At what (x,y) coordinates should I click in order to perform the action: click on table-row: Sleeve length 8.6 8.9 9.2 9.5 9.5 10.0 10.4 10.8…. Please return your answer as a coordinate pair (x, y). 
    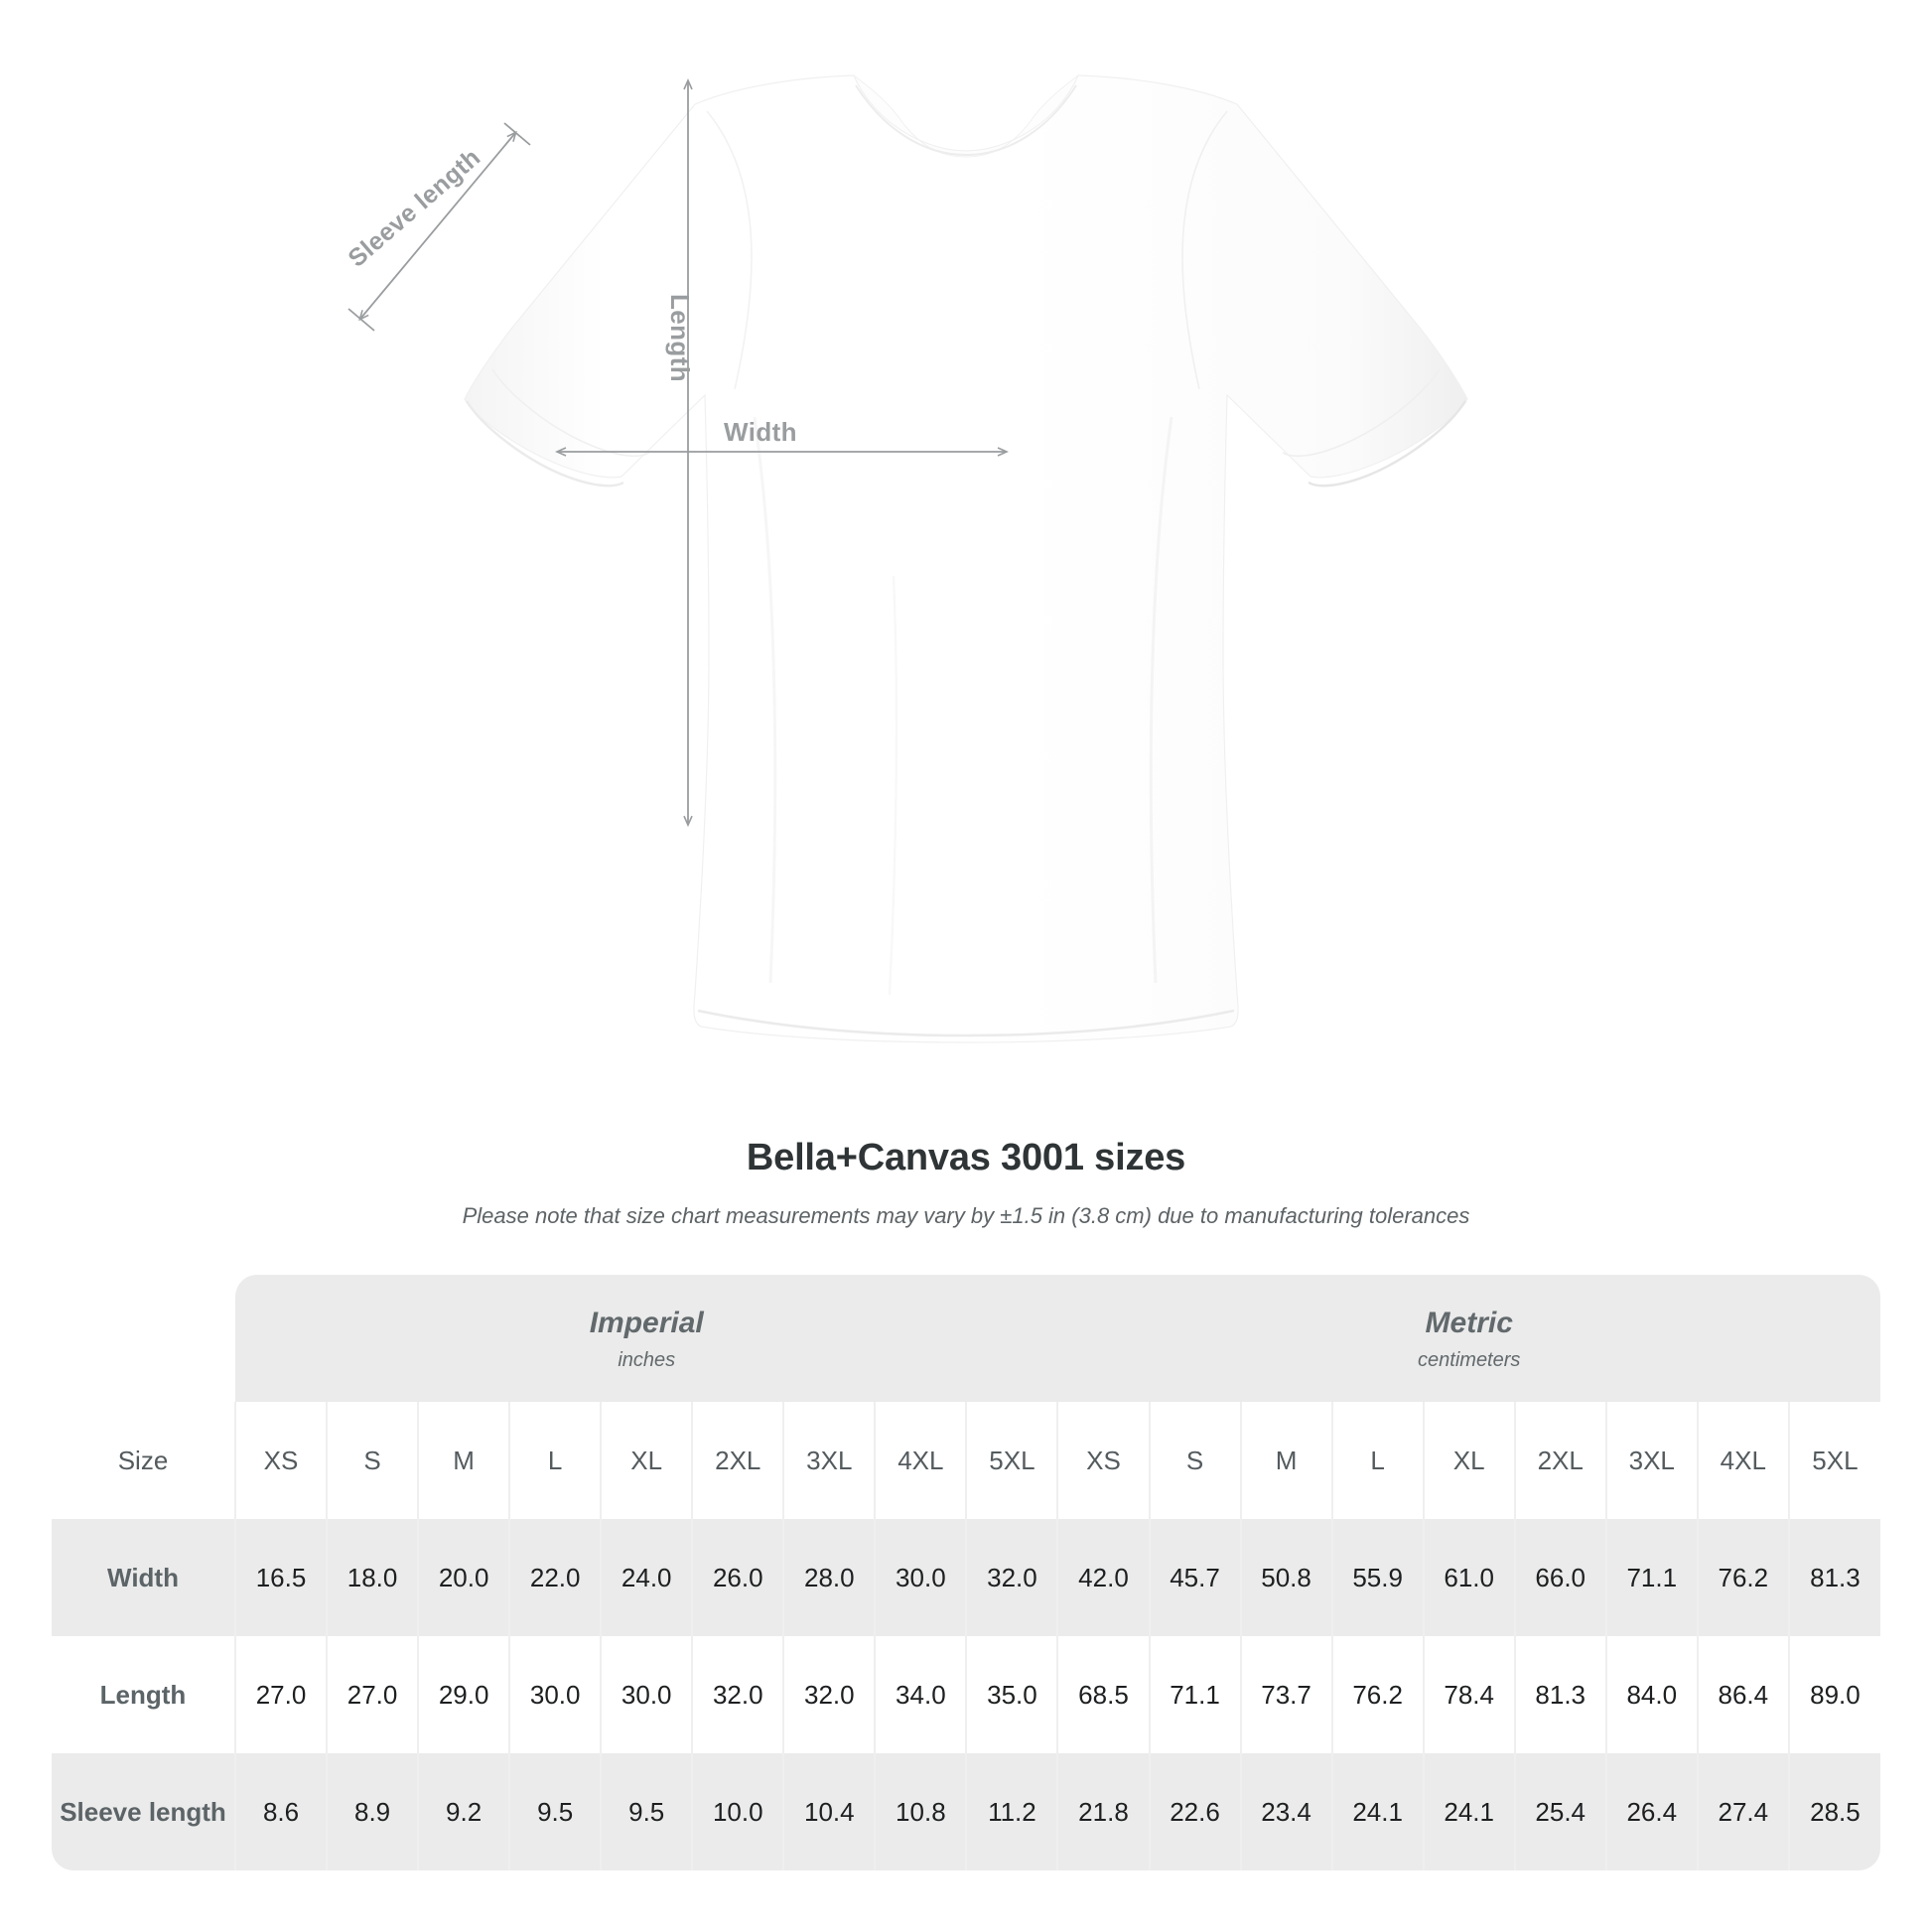
    Looking at the image, I should click on (966, 1812).